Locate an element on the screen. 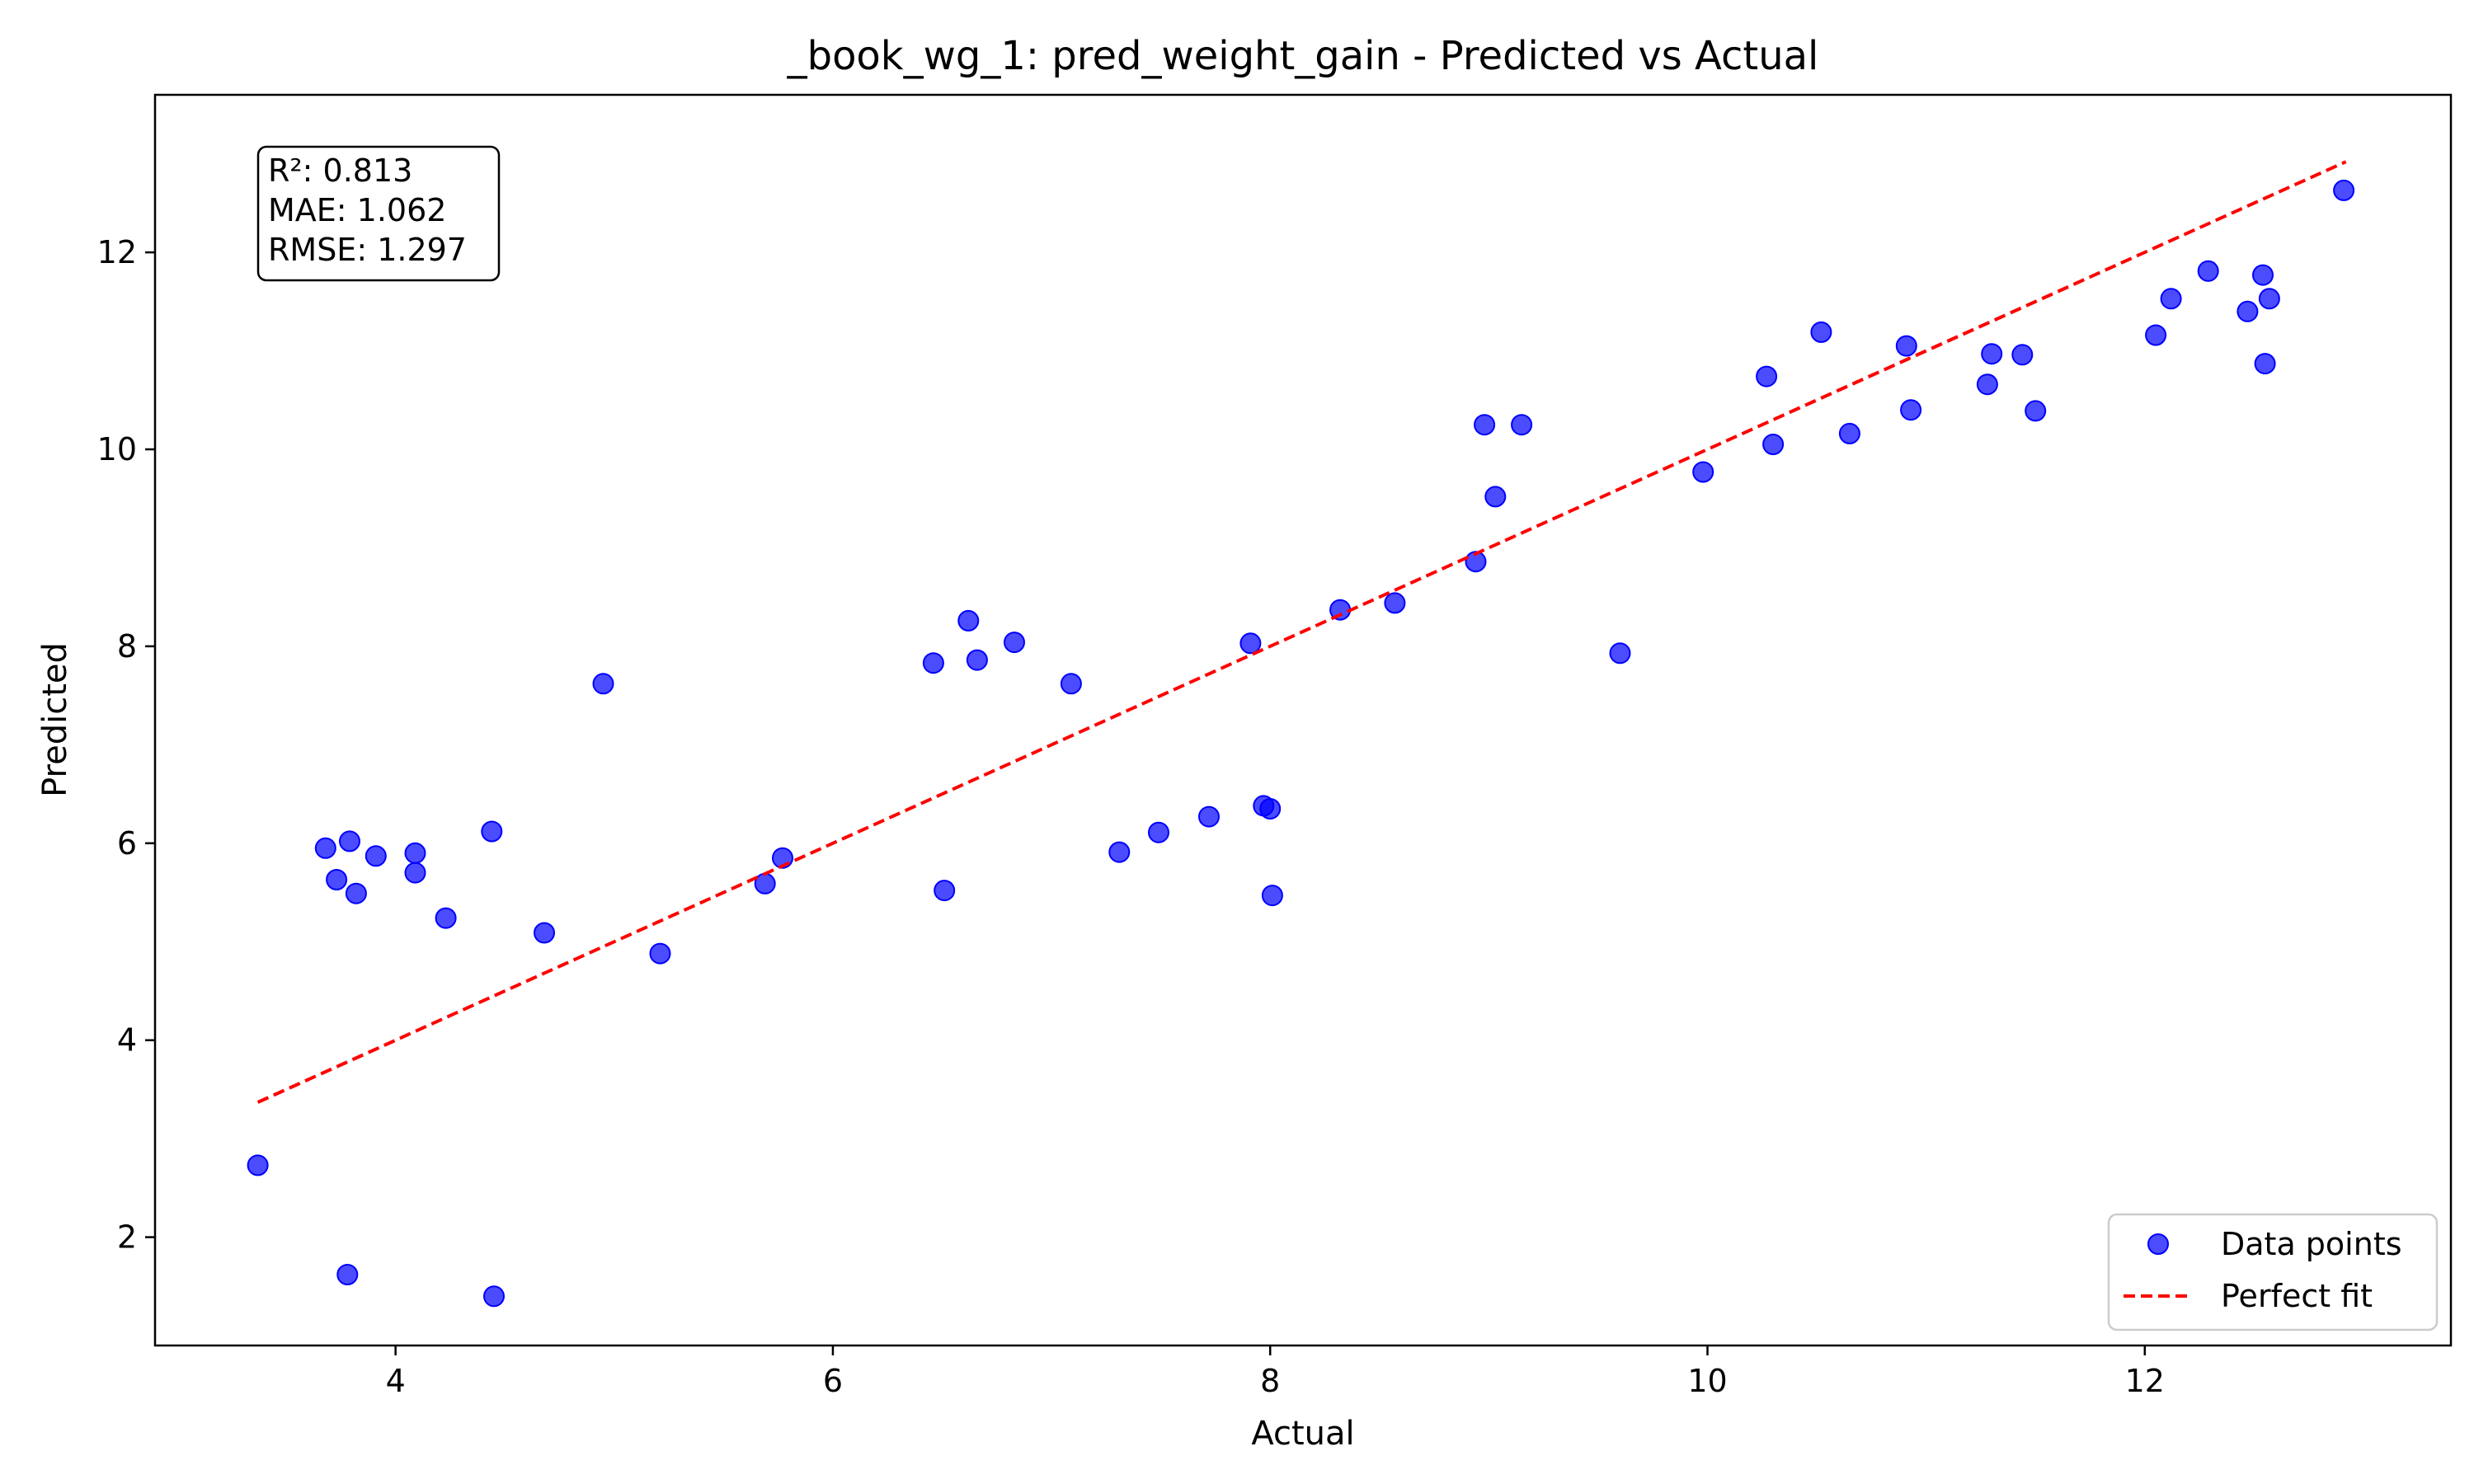 This screenshot has width=2474, height=1484. stats-box-frame is located at coordinates (378, 213).